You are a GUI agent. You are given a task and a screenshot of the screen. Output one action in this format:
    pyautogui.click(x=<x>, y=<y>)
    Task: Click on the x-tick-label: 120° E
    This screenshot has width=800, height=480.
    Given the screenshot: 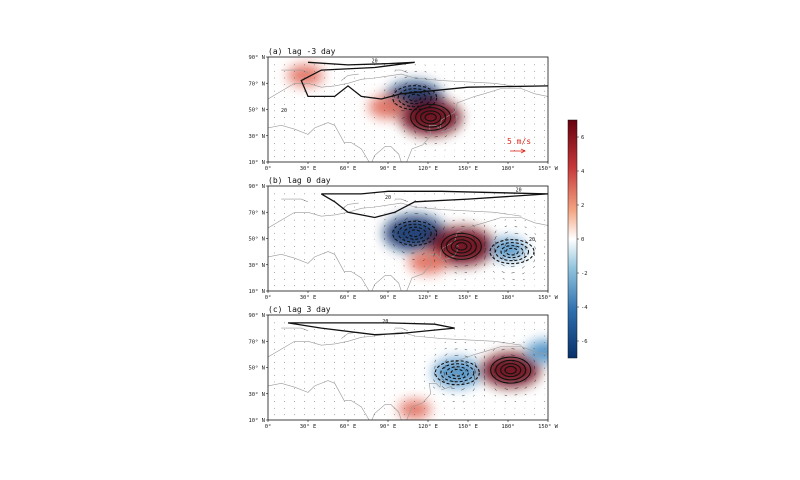 What is the action you would take?
    pyautogui.click(x=428, y=298)
    